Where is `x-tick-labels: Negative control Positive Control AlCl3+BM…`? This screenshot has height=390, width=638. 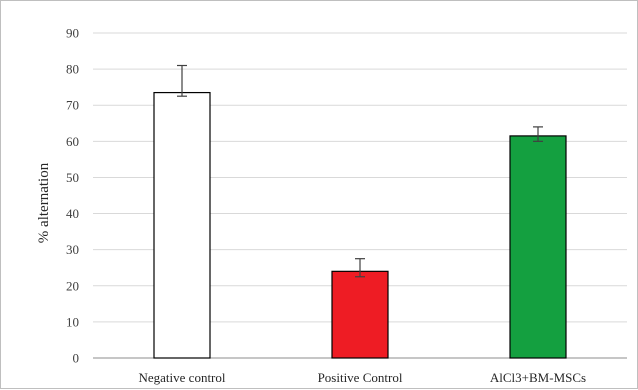 x-tick-labels: Negative control Positive Control AlCl3+BM… is located at coordinates (363, 377).